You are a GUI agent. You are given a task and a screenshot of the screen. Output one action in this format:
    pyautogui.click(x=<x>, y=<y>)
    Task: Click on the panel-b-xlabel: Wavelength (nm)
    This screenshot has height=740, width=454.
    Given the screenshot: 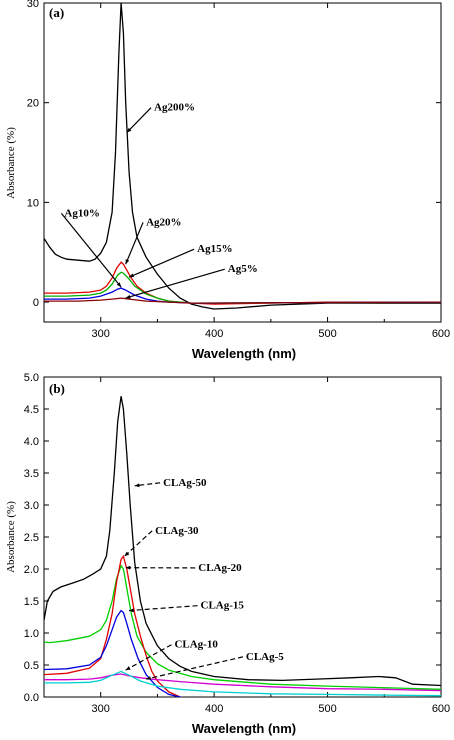 What is the action you would take?
    pyautogui.click(x=244, y=728)
    